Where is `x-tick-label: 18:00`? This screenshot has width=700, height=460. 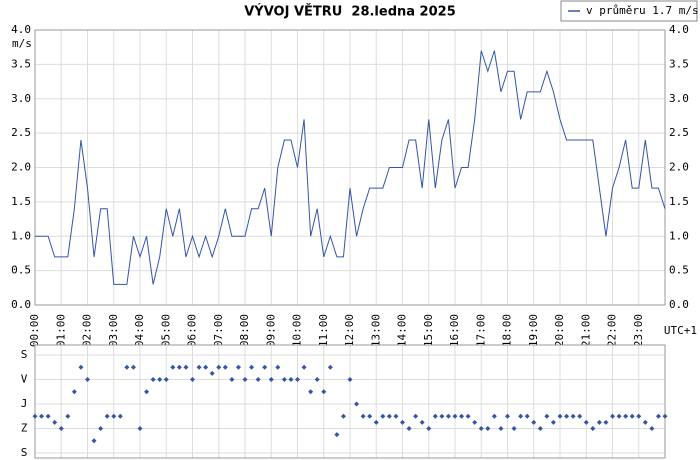
x-tick-label: 18:00 is located at coordinates (507, 330).